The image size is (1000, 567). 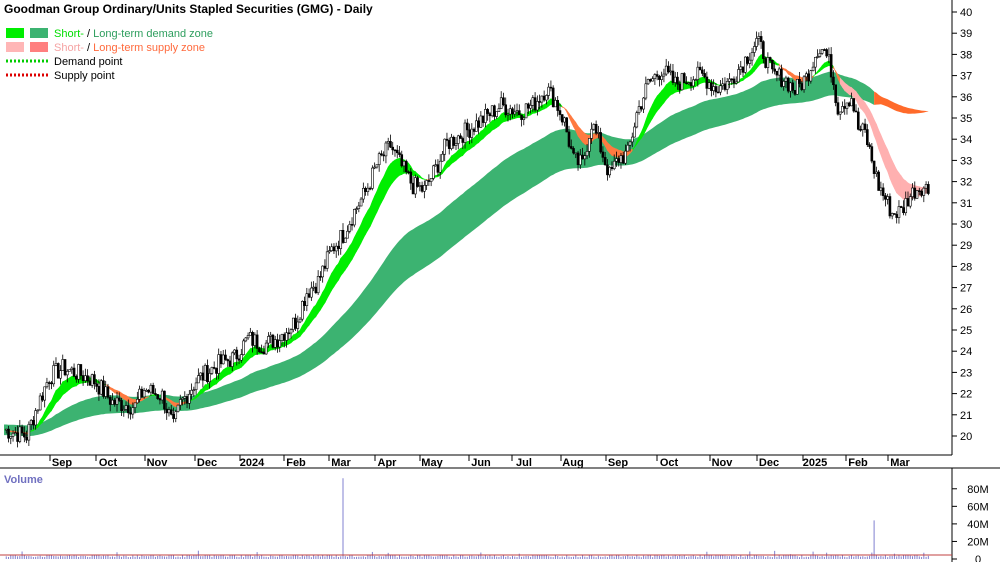 What do you see at coordinates (966, 395) in the screenshot?
I see `y-tick-label: 22` at bounding box center [966, 395].